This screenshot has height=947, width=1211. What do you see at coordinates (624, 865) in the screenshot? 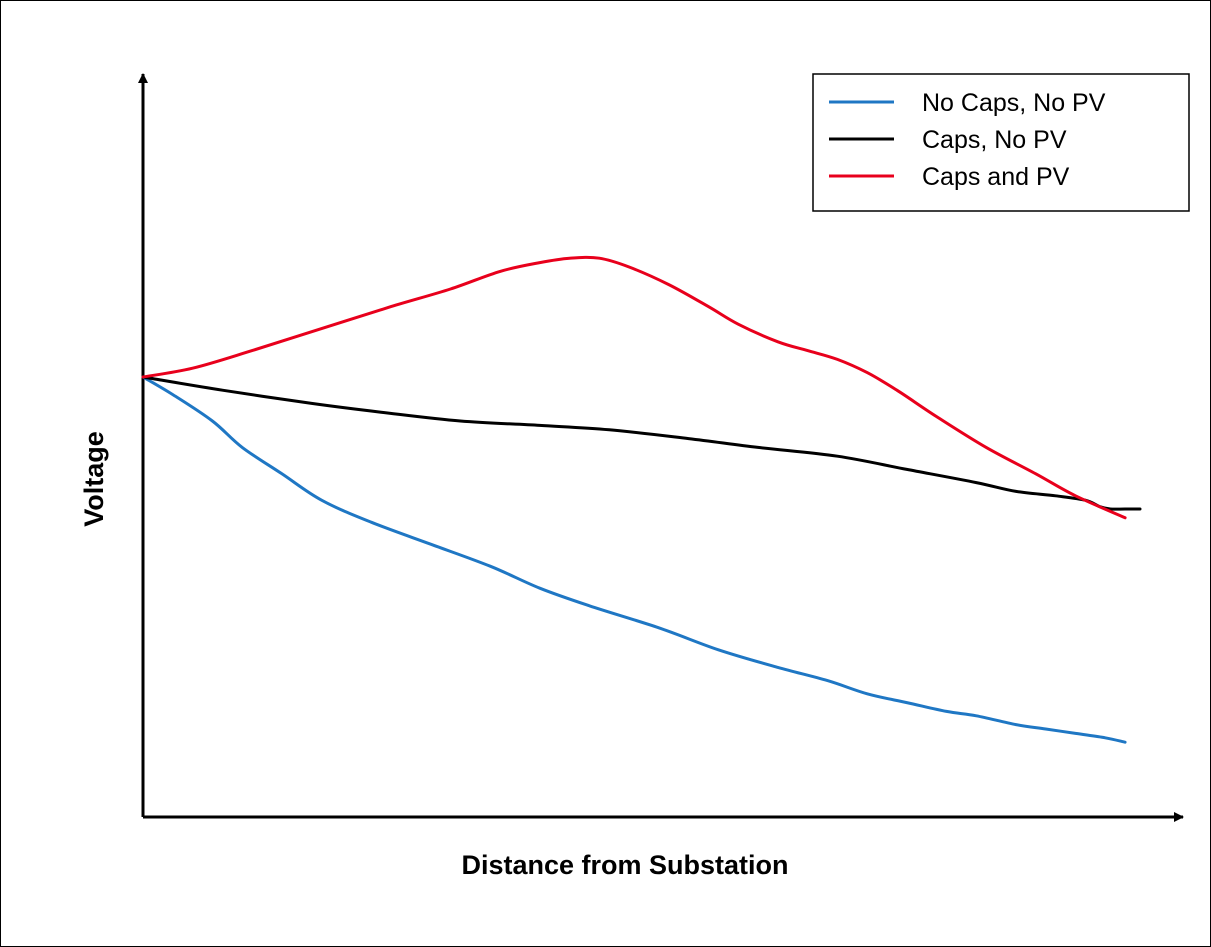
I see `x-axis-label: Distance from Substation` at bounding box center [624, 865].